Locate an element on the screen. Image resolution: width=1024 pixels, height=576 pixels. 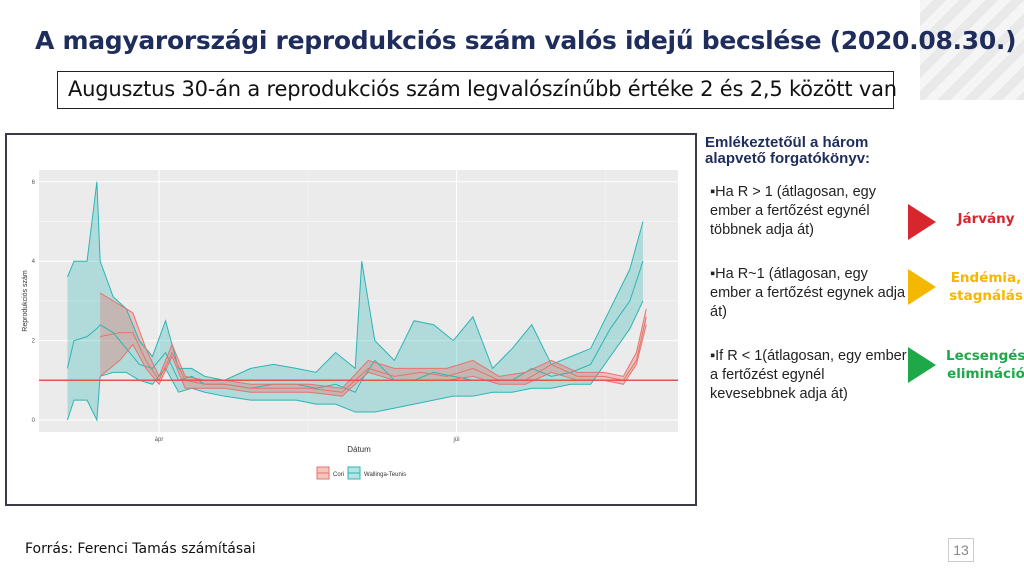
legend-label-wallinga: Wallinga-Teunis is located at coordinates (385, 475).